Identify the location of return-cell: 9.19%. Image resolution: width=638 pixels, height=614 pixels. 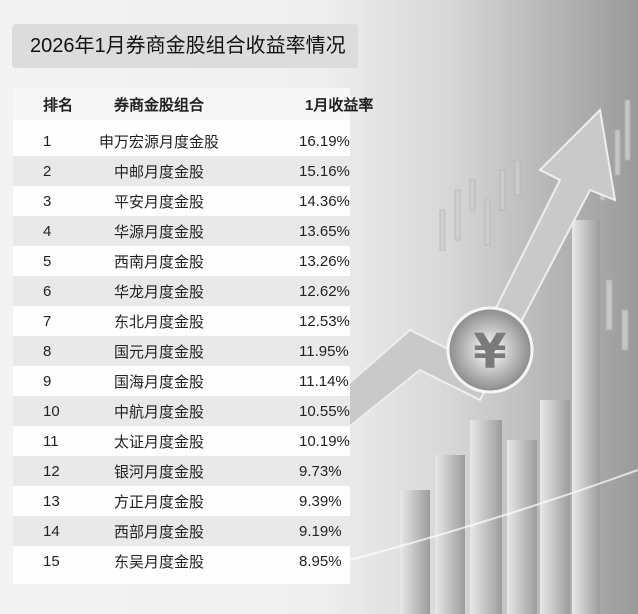
(320, 531).